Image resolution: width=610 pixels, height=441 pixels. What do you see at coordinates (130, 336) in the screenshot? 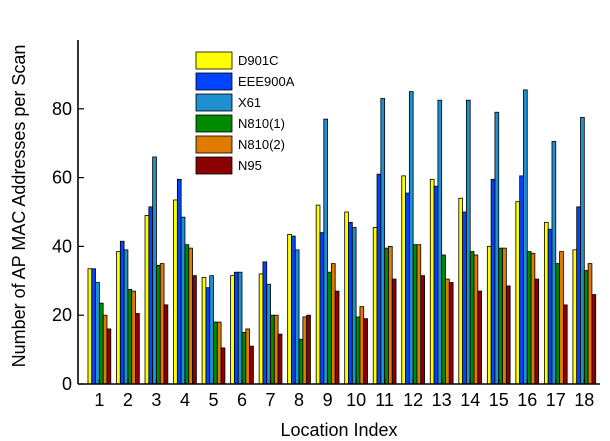
I see `bar-N810(1)-loc-2` at bounding box center [130, 336].